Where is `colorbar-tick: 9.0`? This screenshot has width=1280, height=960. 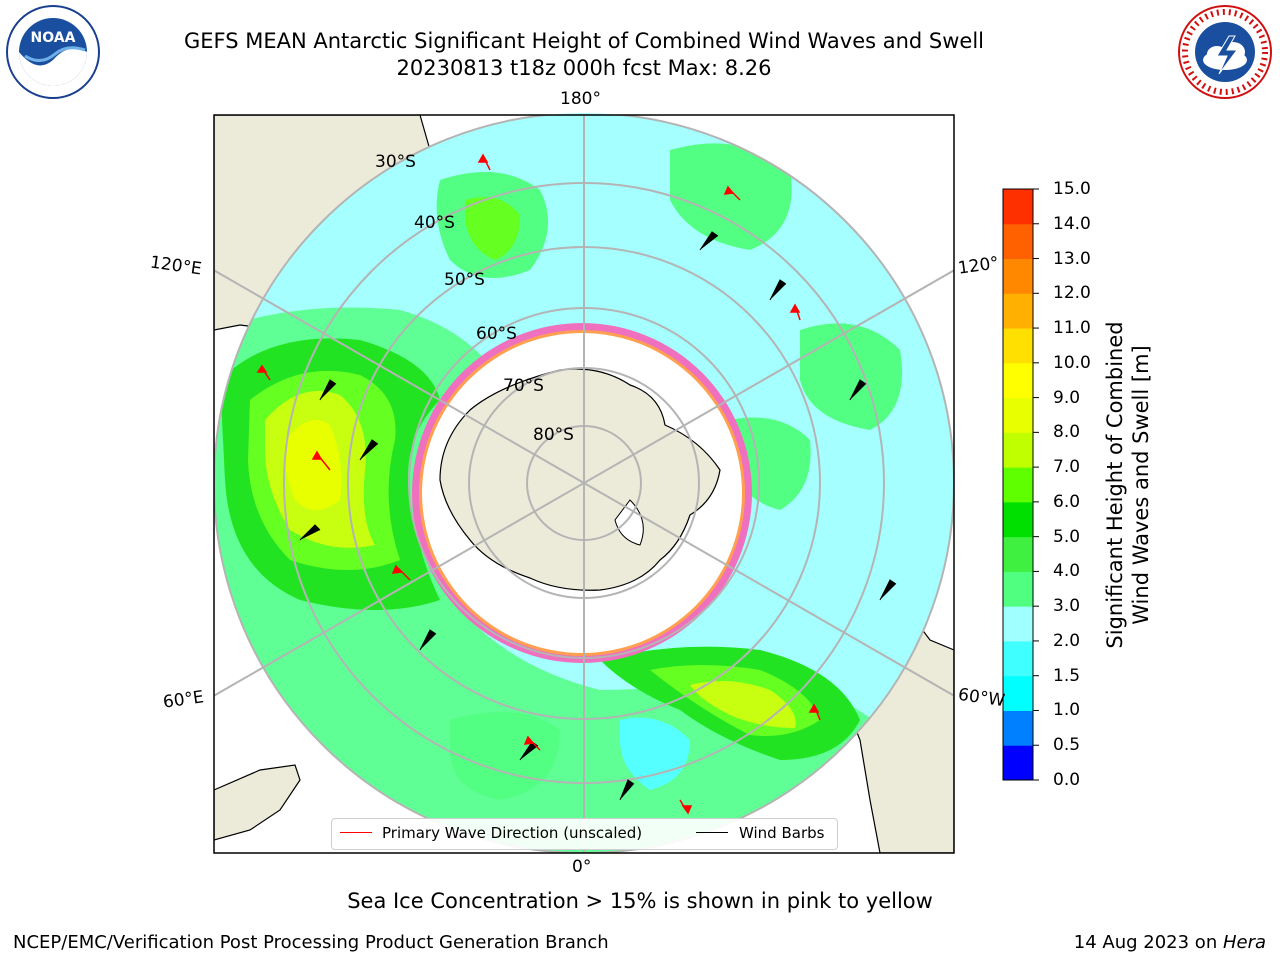 colorbar-tick: 9.0 is located at coordinates (1067, 397).